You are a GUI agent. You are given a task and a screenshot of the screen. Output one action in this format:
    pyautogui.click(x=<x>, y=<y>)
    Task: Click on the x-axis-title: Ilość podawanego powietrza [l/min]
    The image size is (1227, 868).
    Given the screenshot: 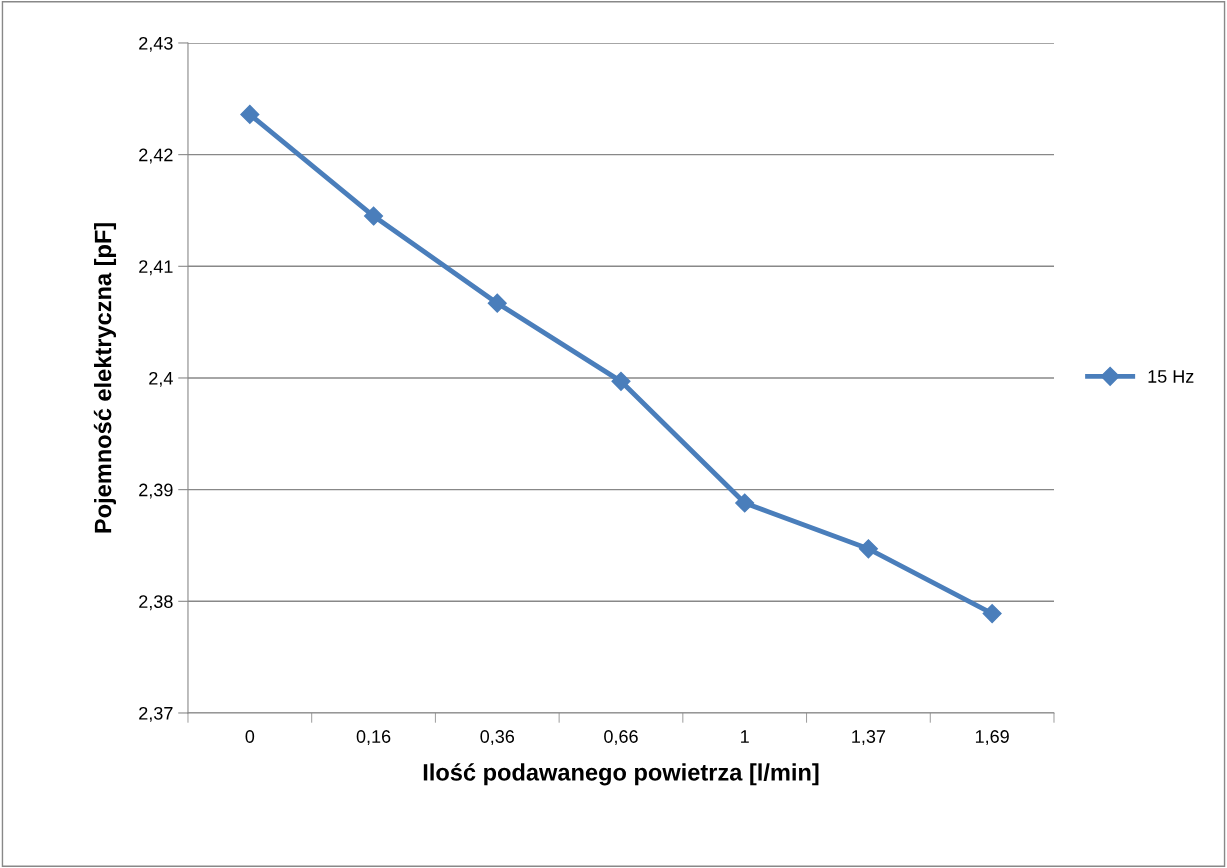 What is the action you would take?
    pyautogui.click(x=621, y=774)
    